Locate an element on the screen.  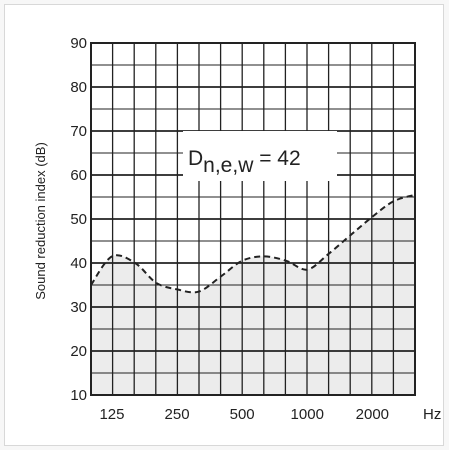
annotation-value: = 42 is located at coordinates (276, 158).